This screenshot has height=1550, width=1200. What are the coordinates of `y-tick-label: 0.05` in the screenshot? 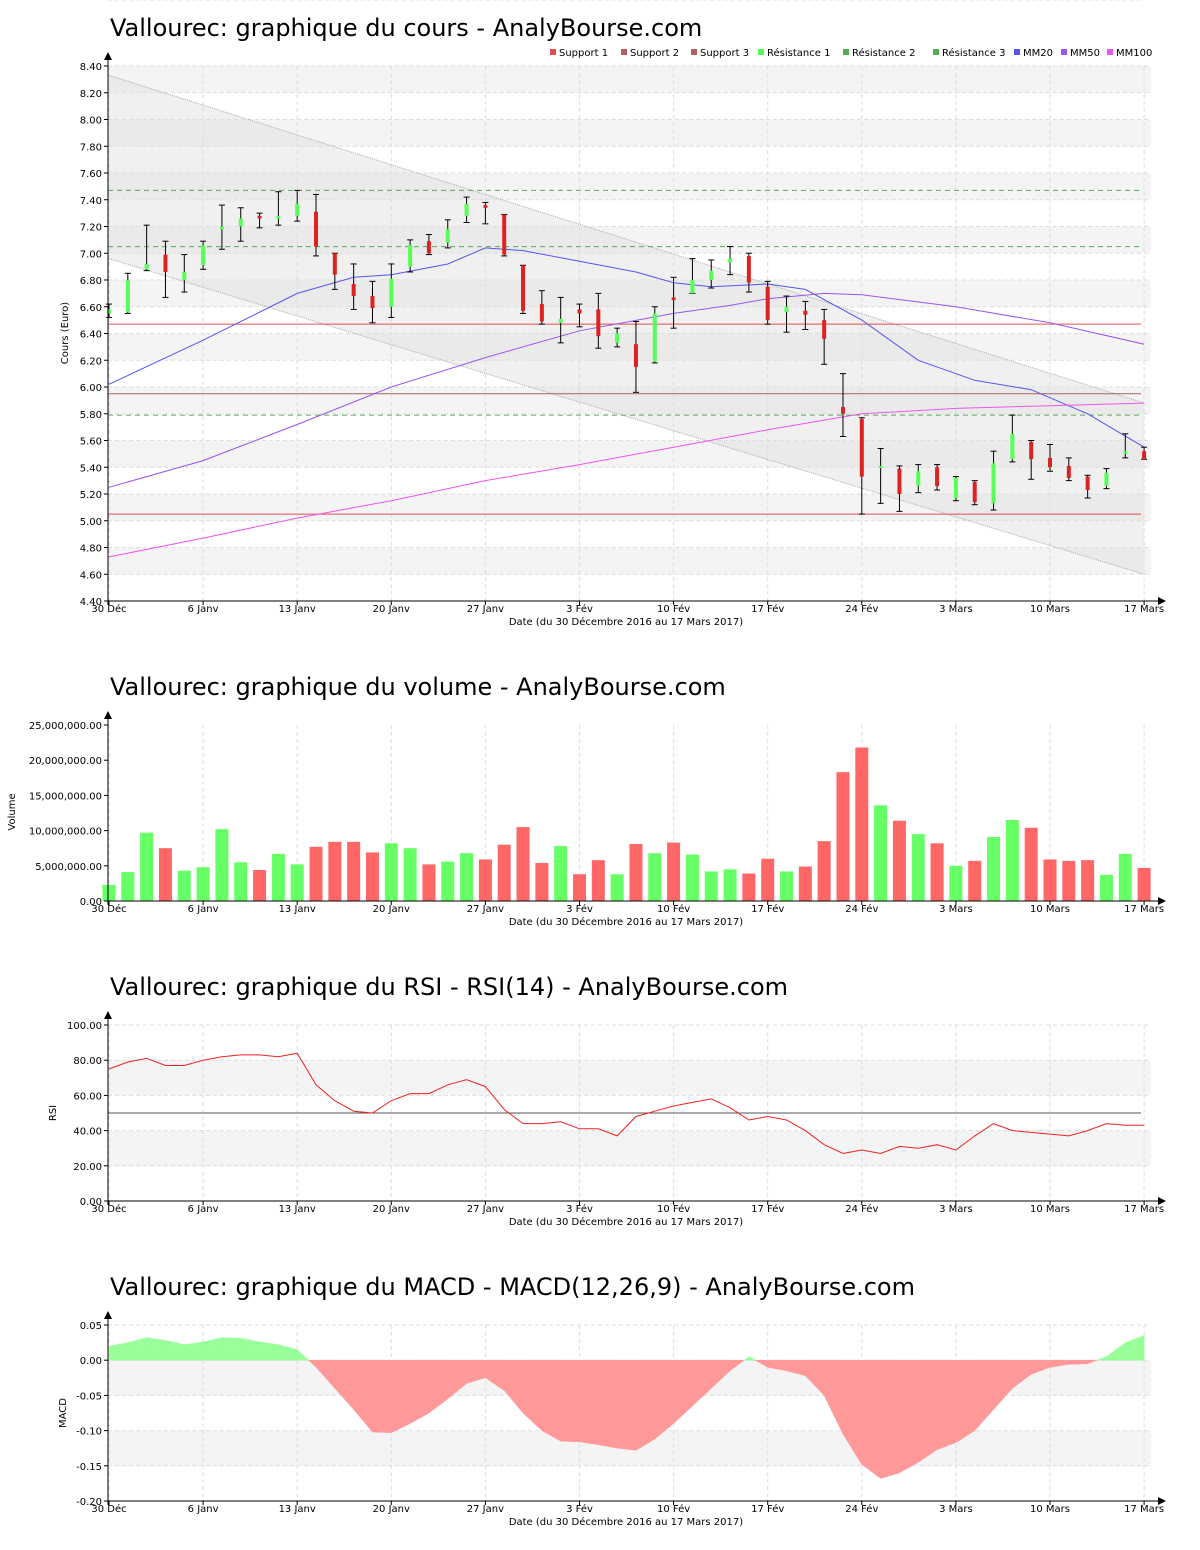 It's located at (91, 1326).